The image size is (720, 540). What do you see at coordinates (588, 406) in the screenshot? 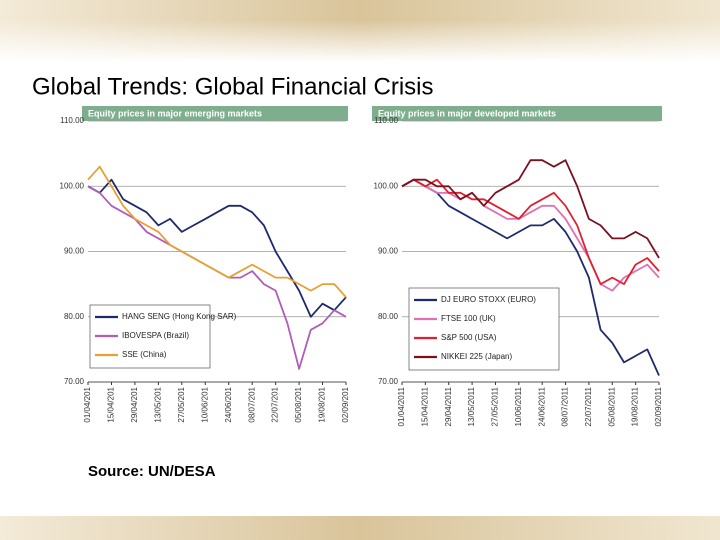
I see `x-tick-label: 22/07/2011` at bounding box center [588, 406].